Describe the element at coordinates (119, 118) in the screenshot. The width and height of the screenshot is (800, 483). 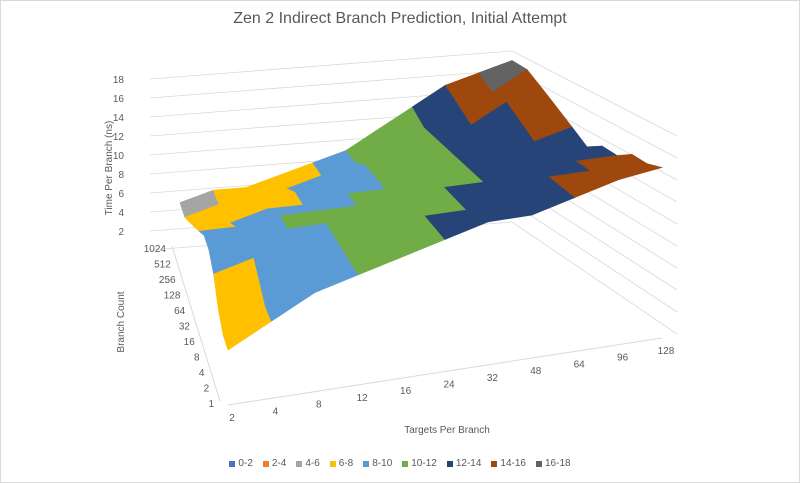
I see `z-tick-label: 14` at that location.